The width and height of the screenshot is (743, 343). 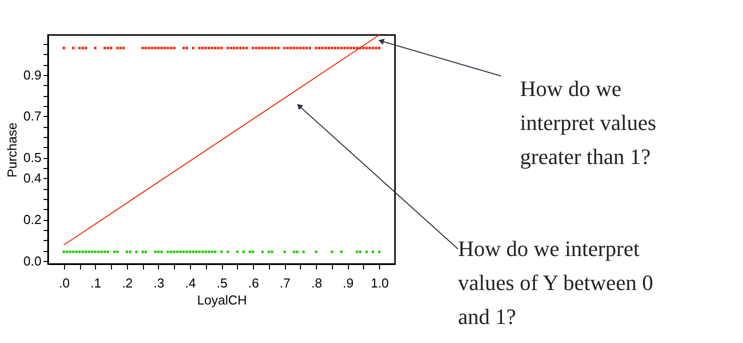 I want to click on y-tick-label: 0.4, so click(x=32, y=178).